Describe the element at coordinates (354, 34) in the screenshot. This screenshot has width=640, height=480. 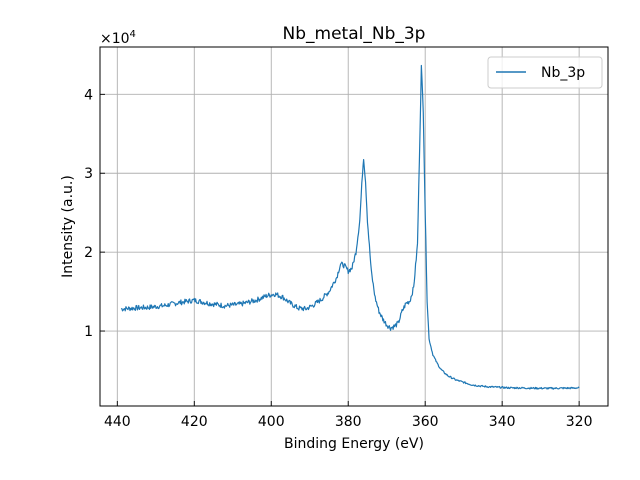
I see `chart-title: Nb_metal_Nb_3p` at that location.